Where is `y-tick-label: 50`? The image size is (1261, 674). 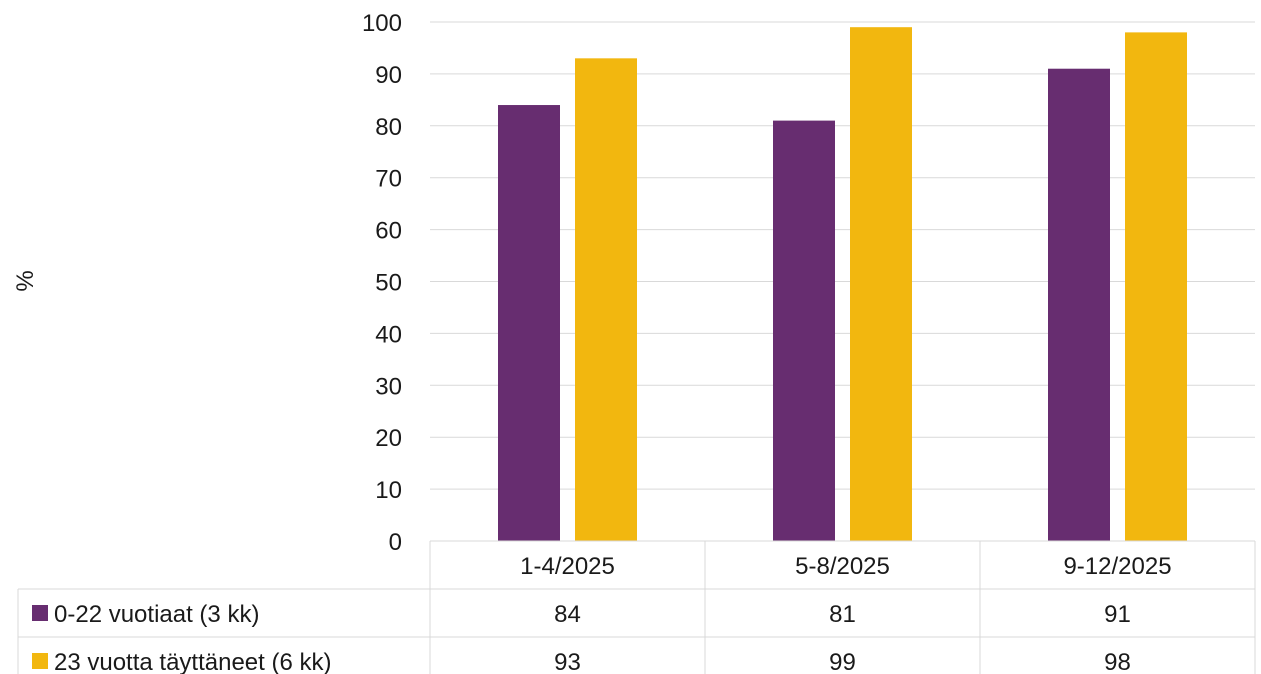 y-tick-label: 50 is located at coordinates (388, 283).